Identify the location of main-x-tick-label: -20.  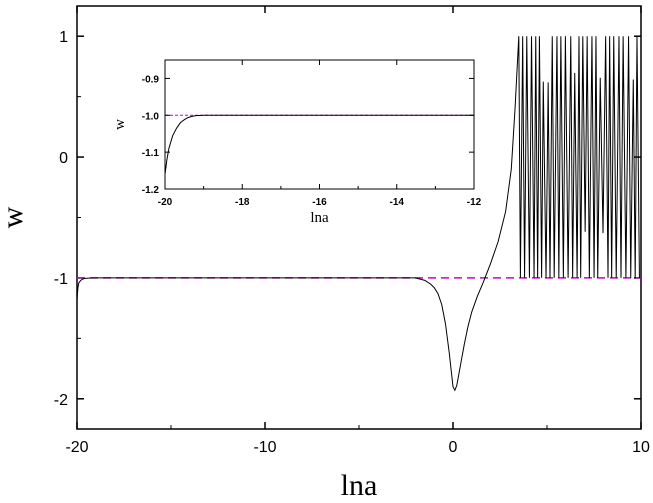
(76, 447).